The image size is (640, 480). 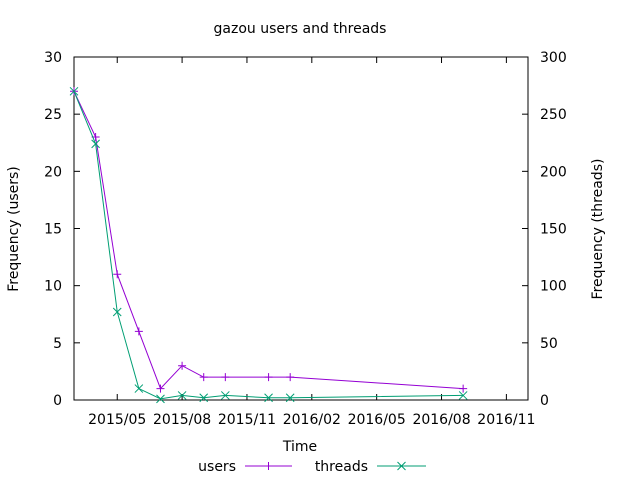 What do you see at coordinates (53, 230) in the screenshot?
I see `y-left-tick-label: 15` at bounding box center [53, 230].